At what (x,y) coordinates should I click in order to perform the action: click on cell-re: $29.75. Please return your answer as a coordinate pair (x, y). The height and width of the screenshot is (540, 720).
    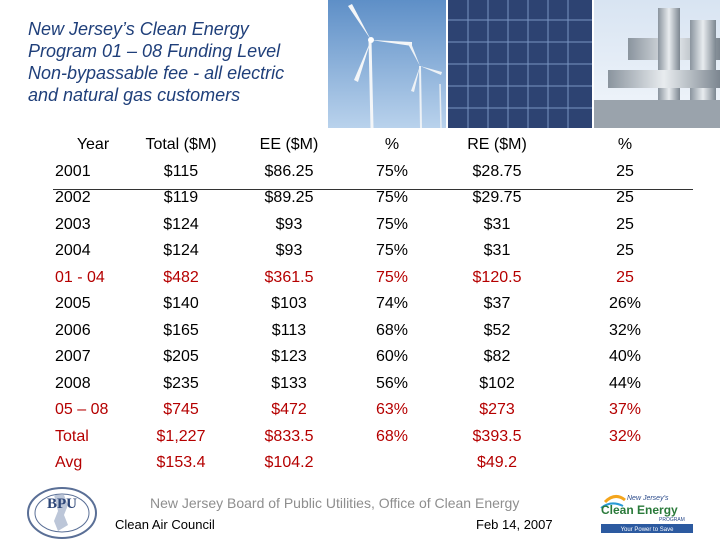
    Looking at the image, I should click on (497, 198).